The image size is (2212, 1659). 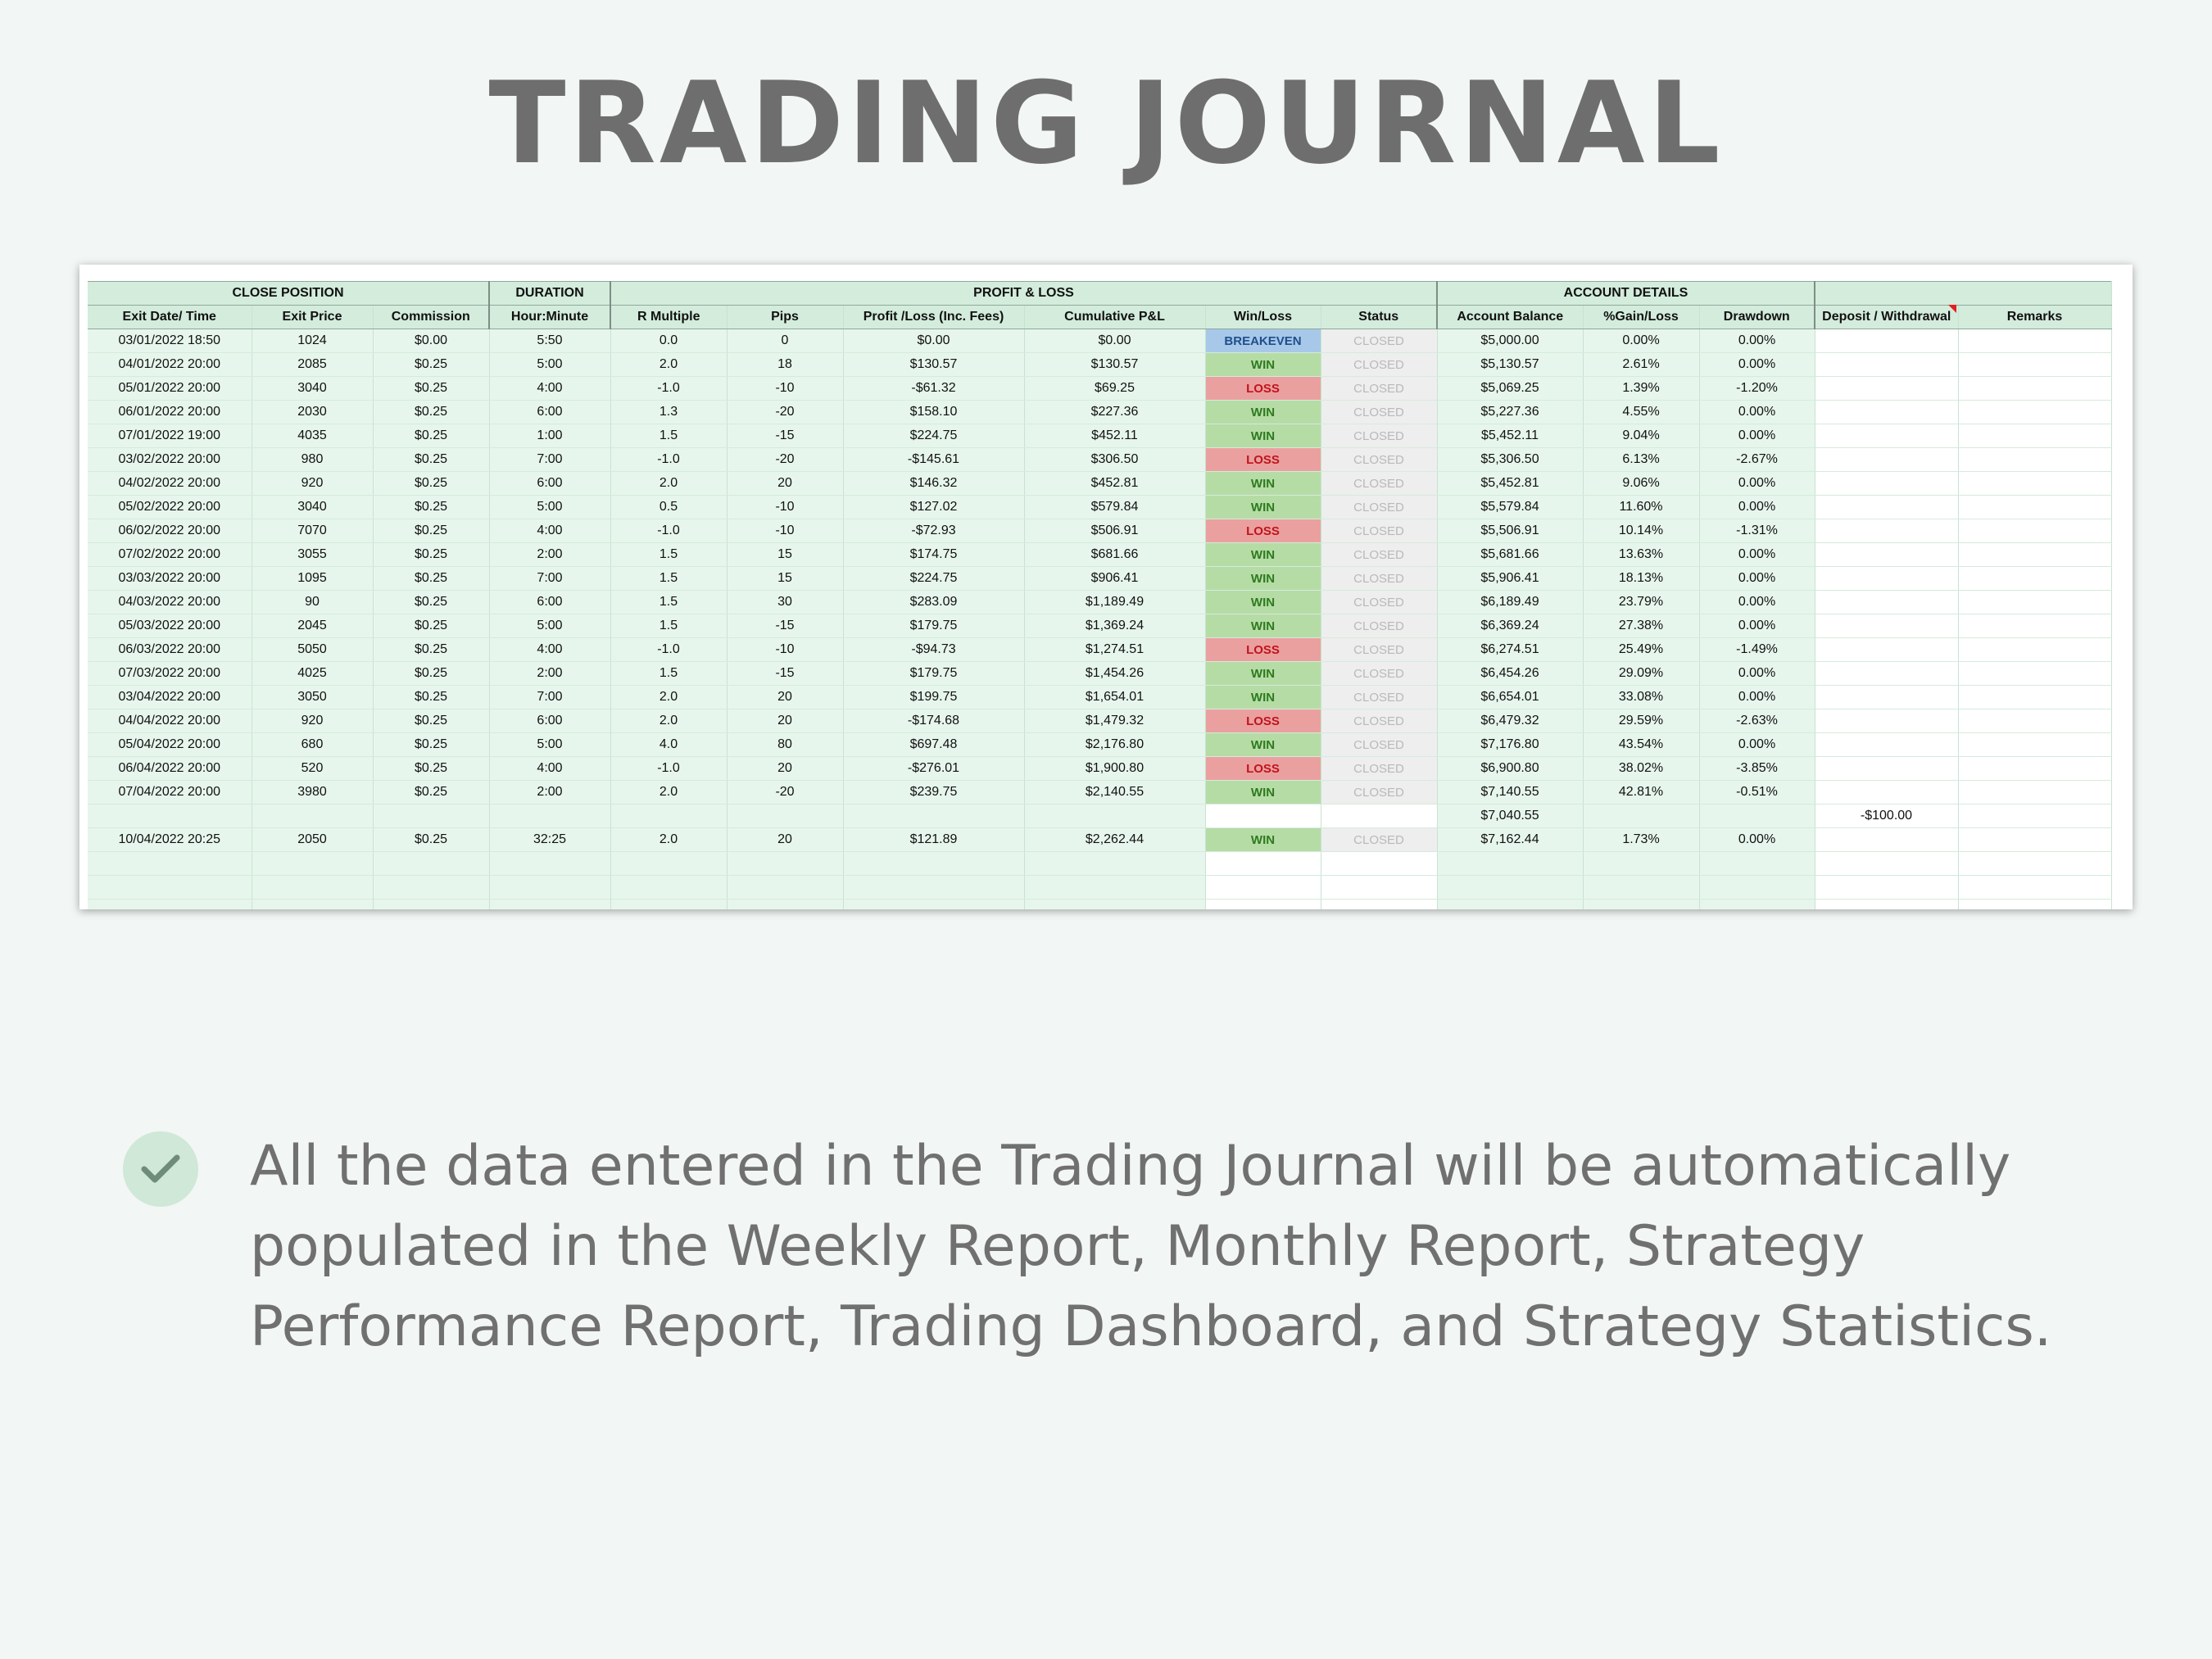 What do you see at coordinates (313, 626) in the screenshot?
I see `cell-exit-price: 2045` at bounding box center [313, 626].